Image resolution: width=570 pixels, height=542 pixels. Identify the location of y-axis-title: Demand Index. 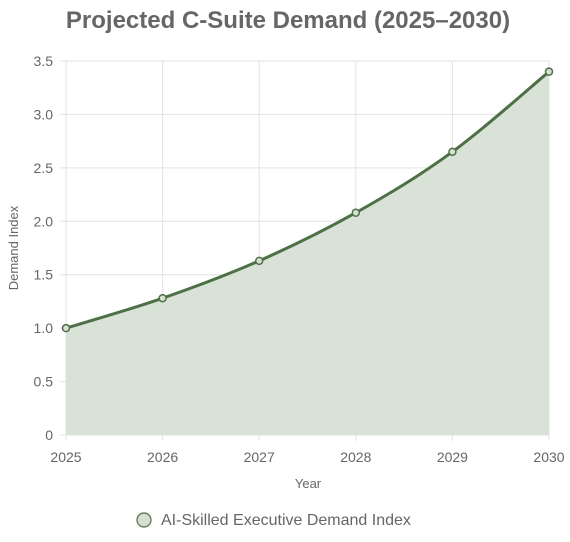
(13, 247).